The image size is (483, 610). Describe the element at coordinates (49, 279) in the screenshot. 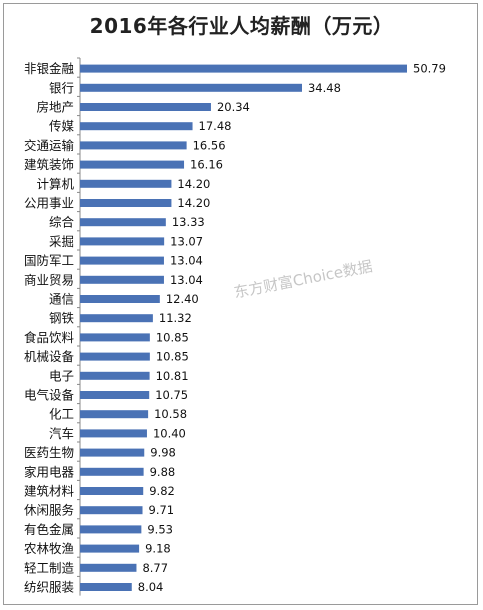

I see `category-label: 商业贸易` at that location.